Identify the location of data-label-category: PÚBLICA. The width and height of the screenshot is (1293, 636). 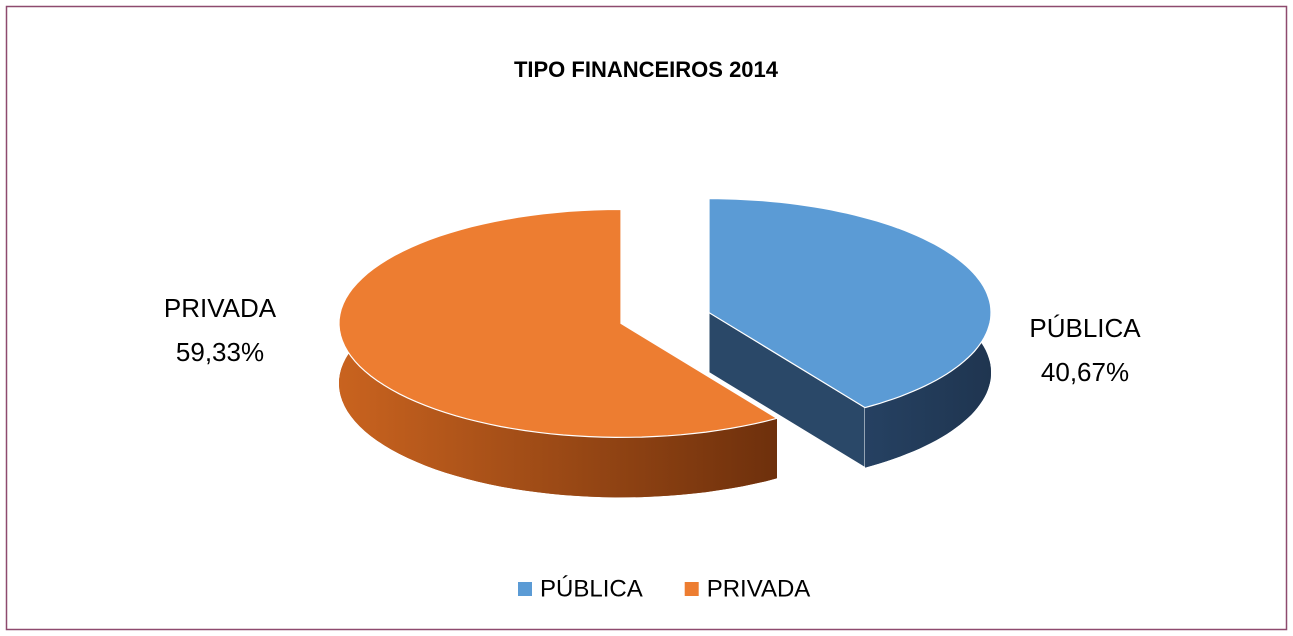
(1085, 328).